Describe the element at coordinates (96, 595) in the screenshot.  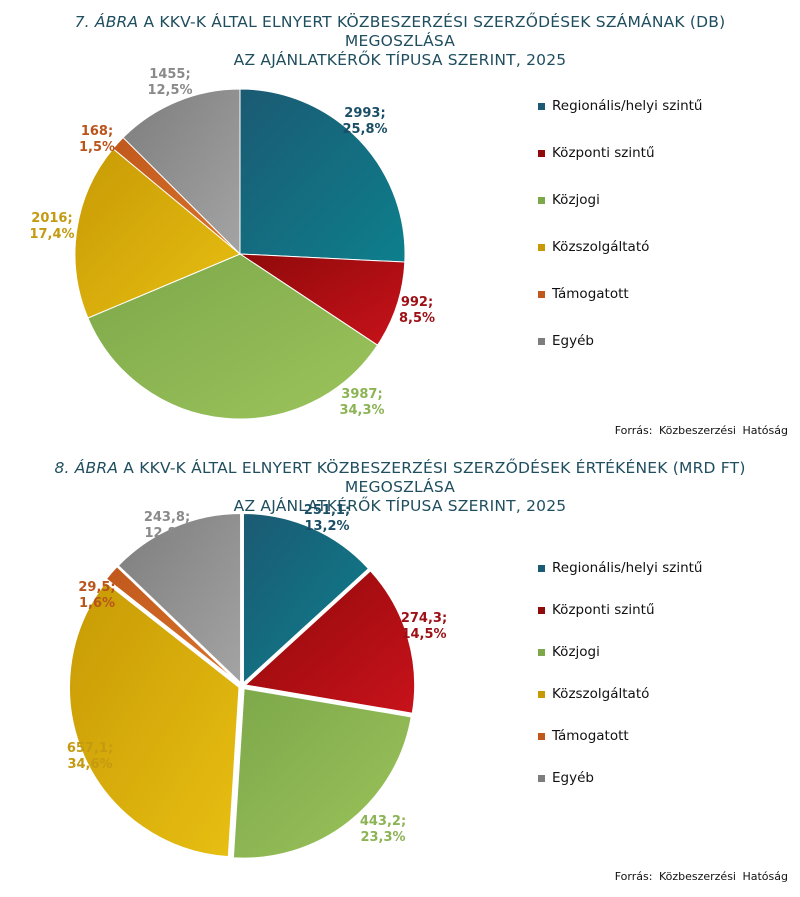
I see `slice-data-label: 29,5; 1,6%` at that location.